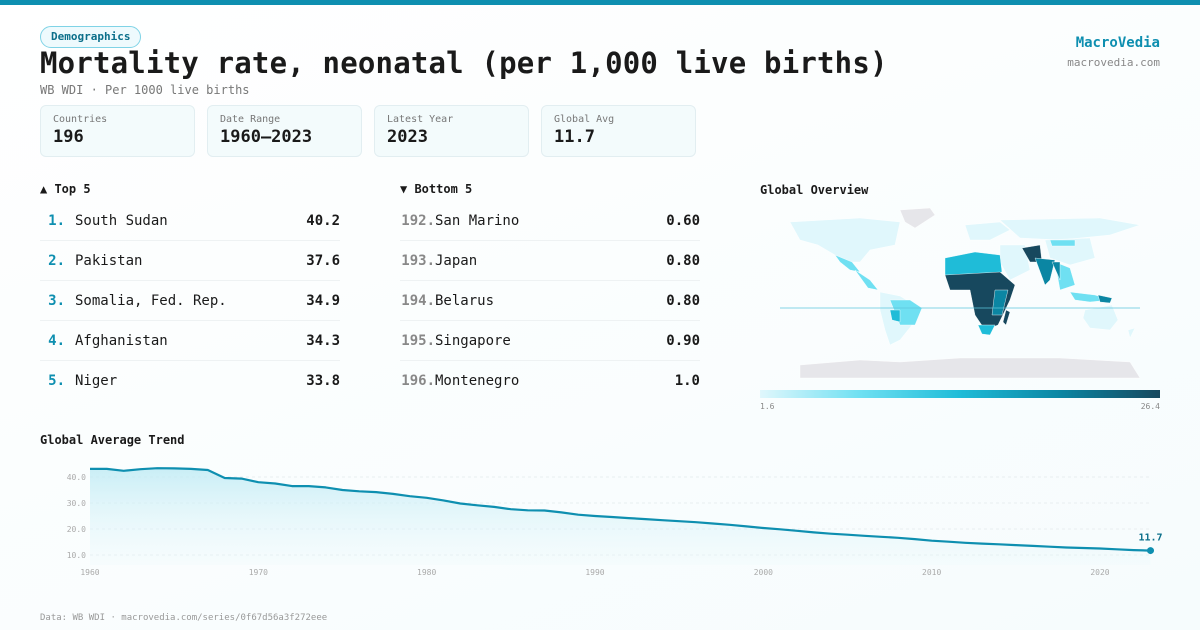  I want to click on map-region-myanmar, so click(1056, 271).